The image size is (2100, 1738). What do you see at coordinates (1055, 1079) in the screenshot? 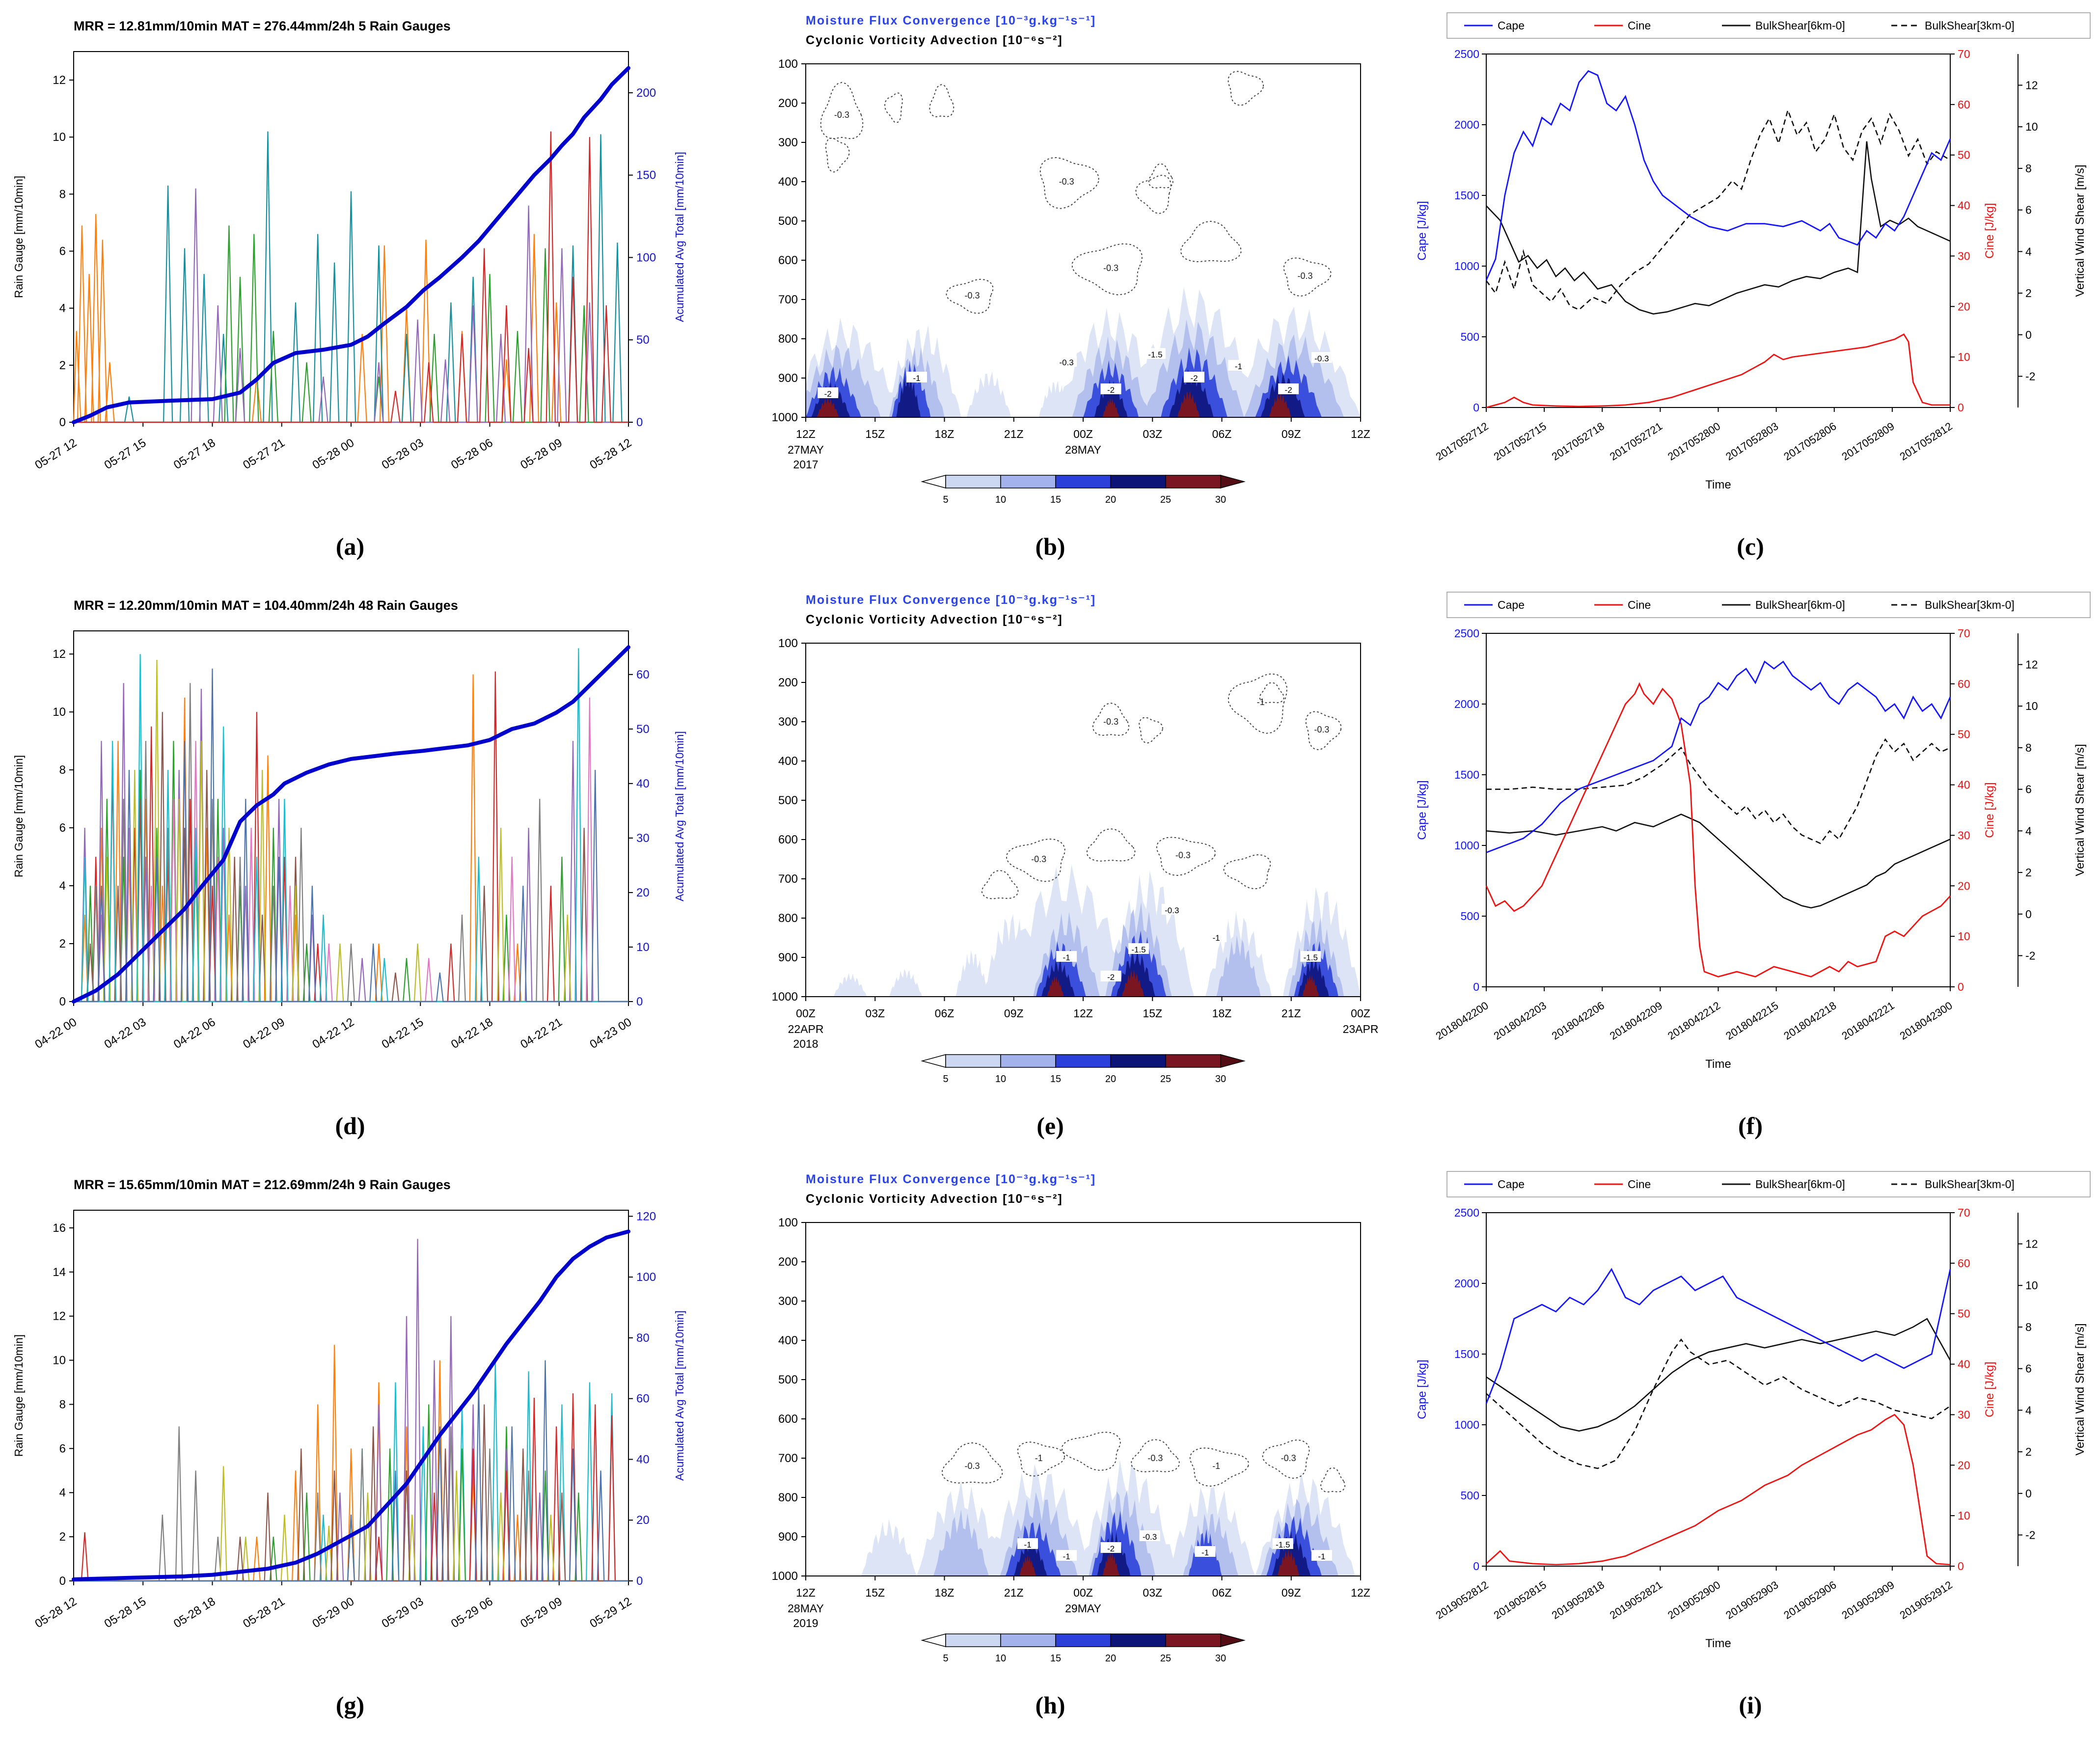
I see `svg-text: 15` at bounding box center [1055, 1079].